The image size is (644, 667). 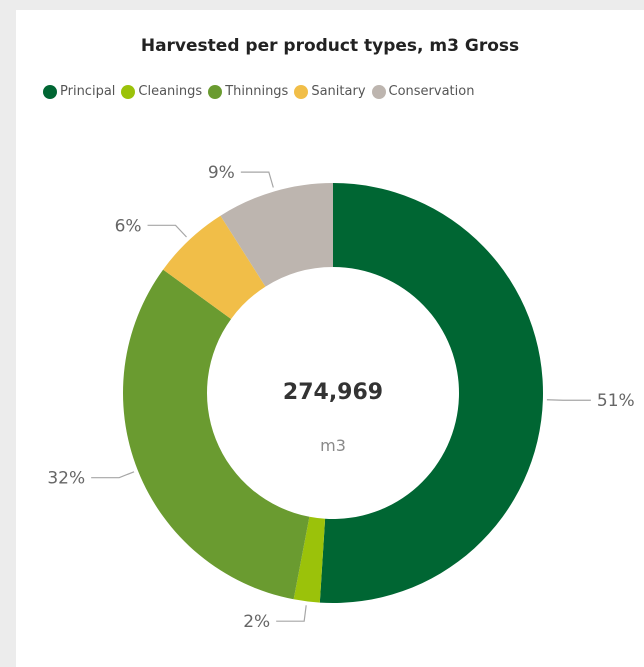 What do you see at coordinates (216, 434) in the screenshot?
I see `slice-thinnings` at bounding box center [216, 434].